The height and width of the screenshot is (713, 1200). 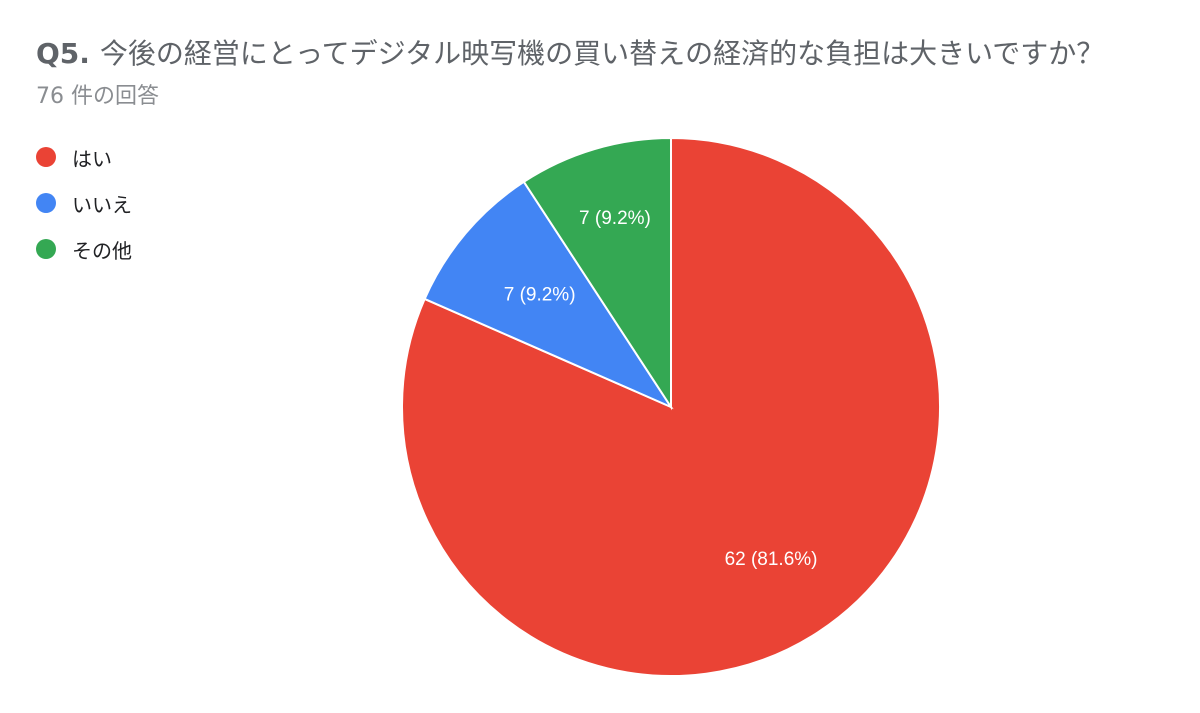 What do you see at coordinates (597, 273) in the screenshot?
I see `pie-slice-other` at bounding box center [597, 273].